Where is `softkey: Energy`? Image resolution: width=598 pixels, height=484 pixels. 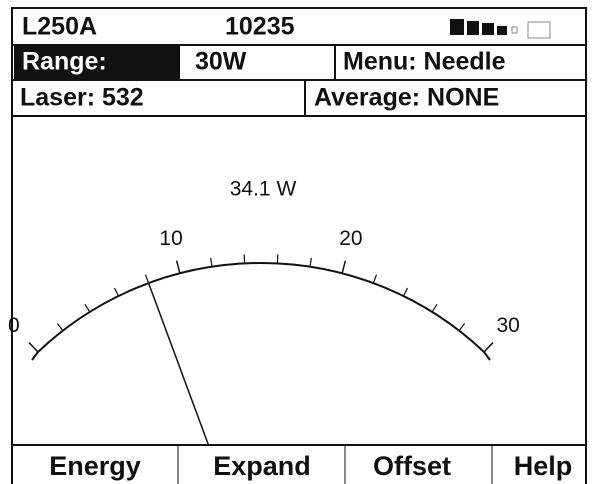 softkey: Energy is located at coordinates (95, 466).